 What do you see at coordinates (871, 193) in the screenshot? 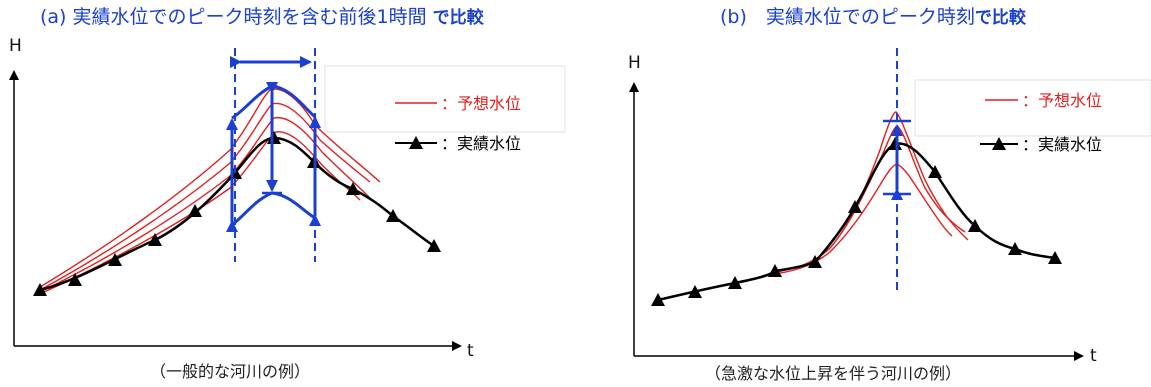
I see `panel-b-forecast-curves` at bounding box center [871, 193].